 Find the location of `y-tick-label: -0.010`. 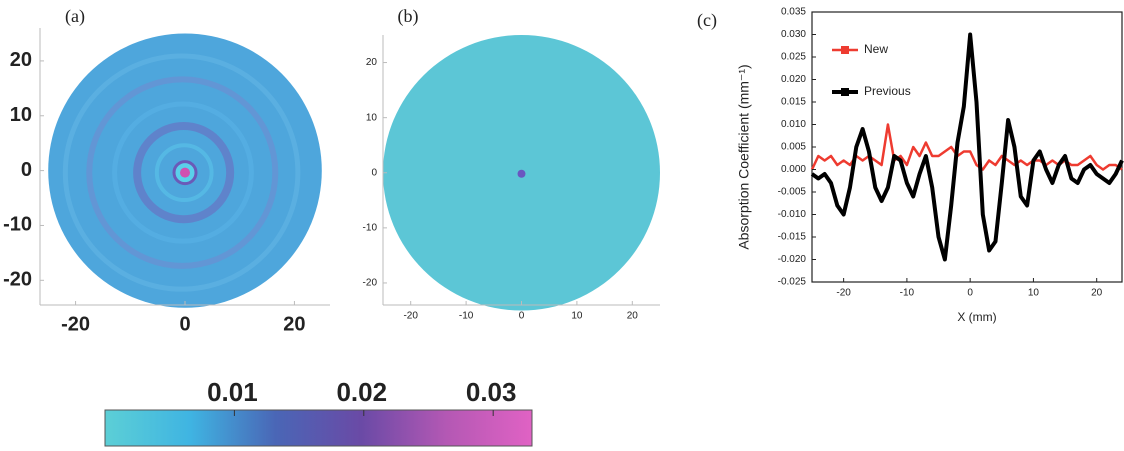

y-tick-label: -0.010 is located at coordinates (792, 214).